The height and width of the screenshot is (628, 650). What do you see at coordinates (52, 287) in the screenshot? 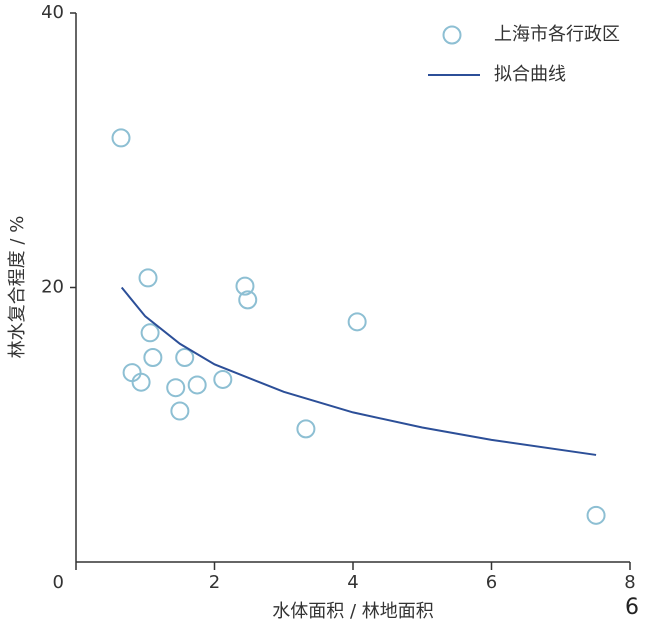
I see `y-tick-label: 20` at bounding box center [52, 287].